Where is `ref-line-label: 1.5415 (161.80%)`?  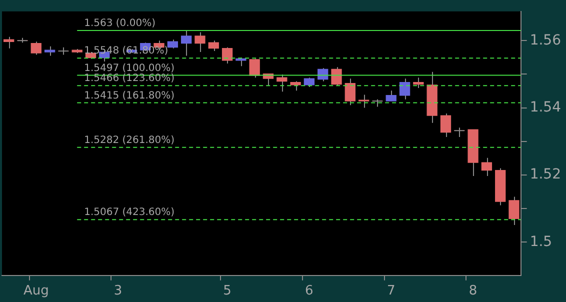
ref-line-label: 1.5415 (161.80%) is located at coordinates (129, 96).